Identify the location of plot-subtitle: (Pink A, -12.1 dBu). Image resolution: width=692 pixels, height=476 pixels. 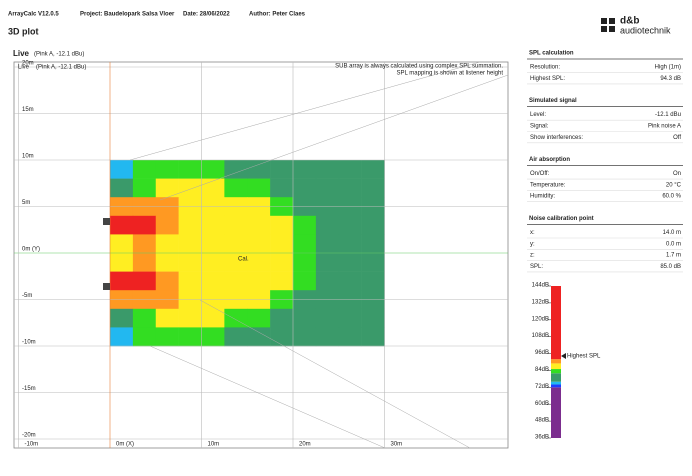
(59, 55).